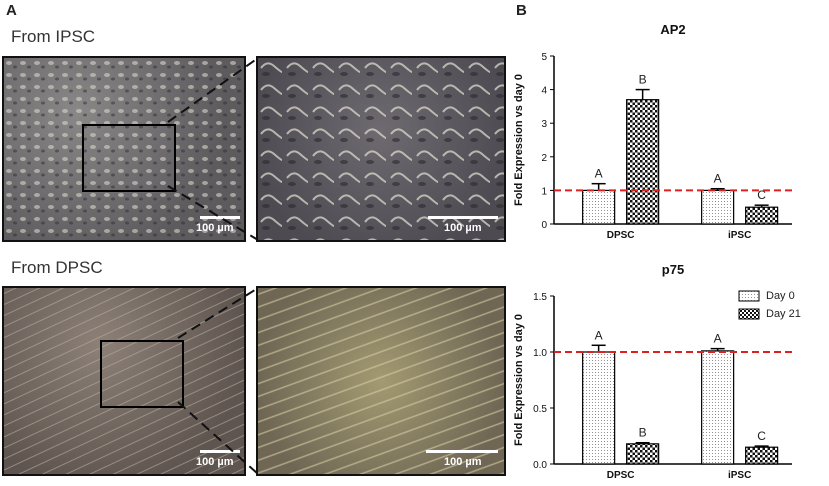 The height and width of the screenshot is (486, 829). I want to click on cell-texture-ipsc-zoom, so click(381, 149).